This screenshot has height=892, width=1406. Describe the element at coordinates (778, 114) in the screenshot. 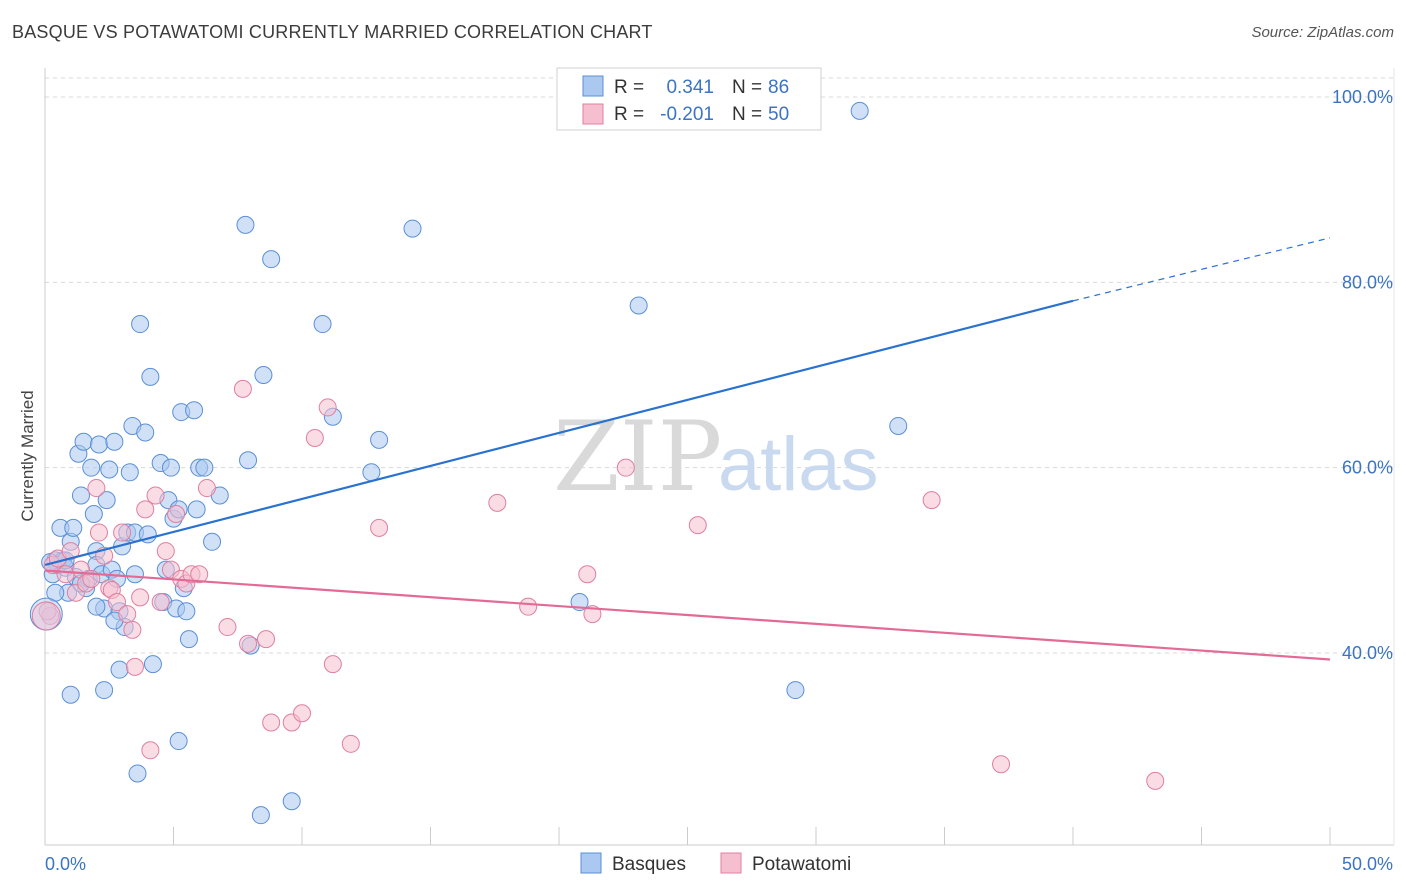

I see `legend-n-value-potawatomi: 50` at that location.